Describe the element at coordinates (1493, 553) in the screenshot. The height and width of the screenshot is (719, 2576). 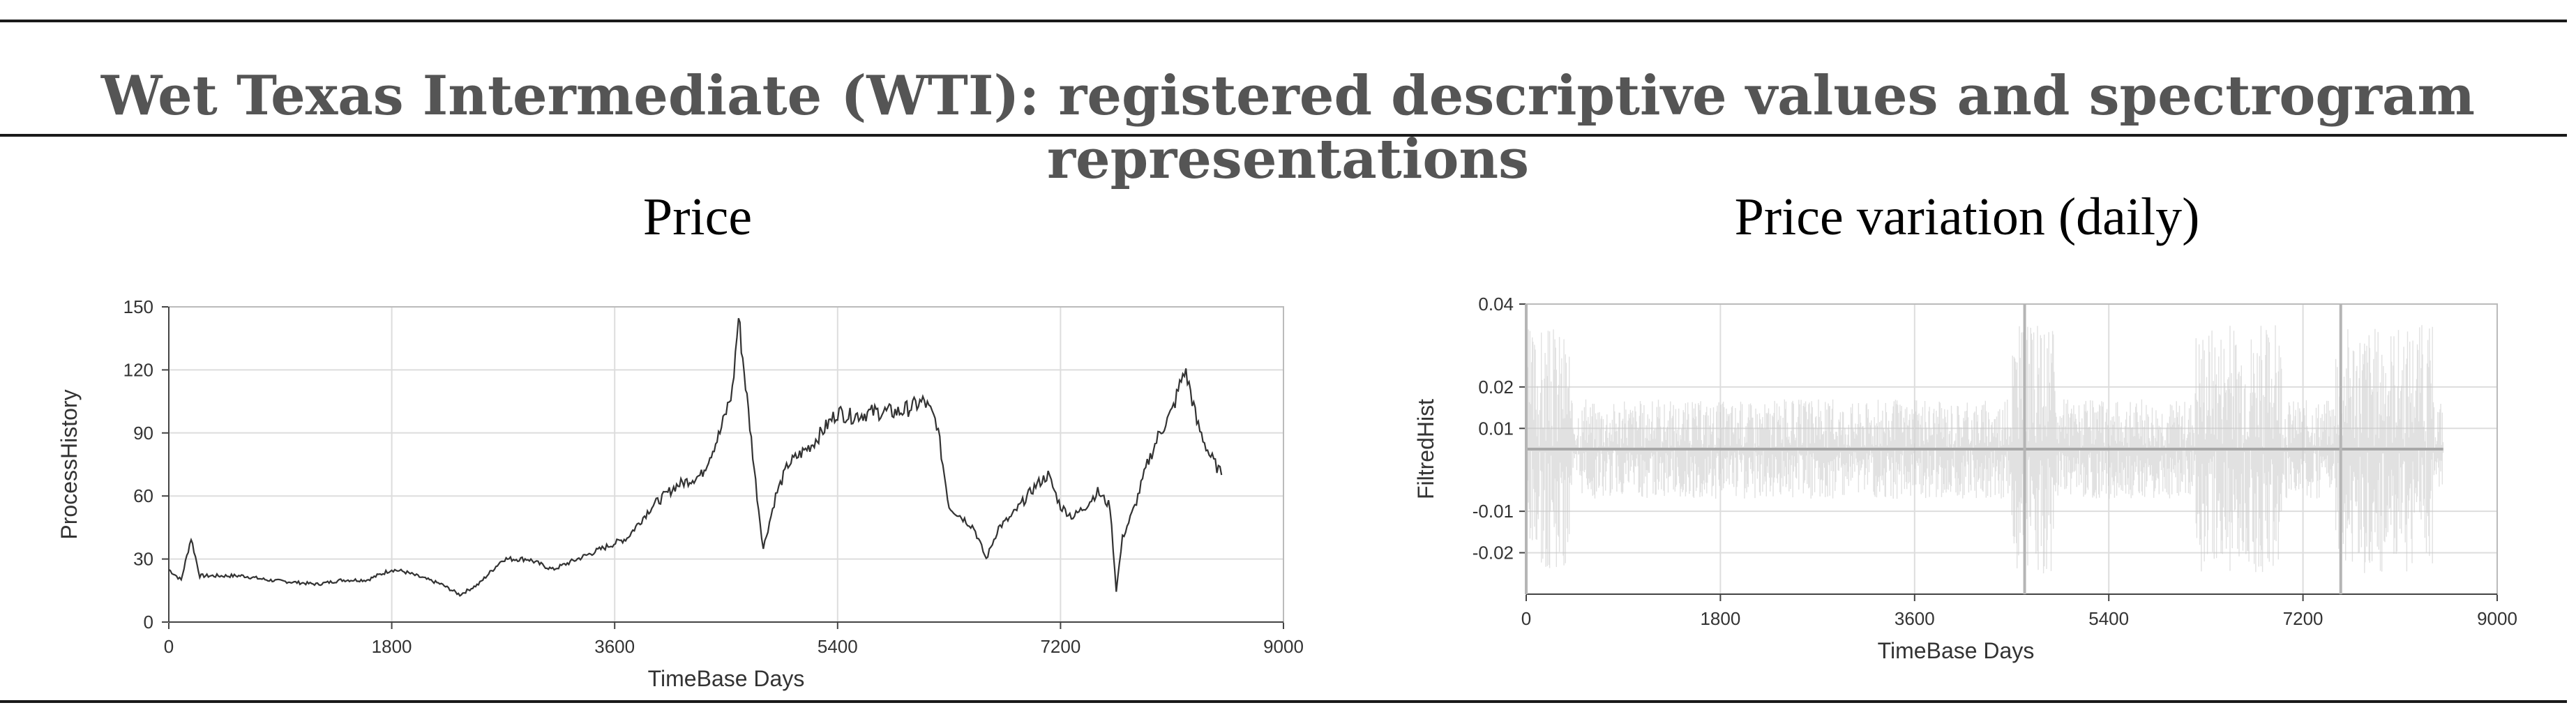
I see `y-tick-label: -0.02` at that location.